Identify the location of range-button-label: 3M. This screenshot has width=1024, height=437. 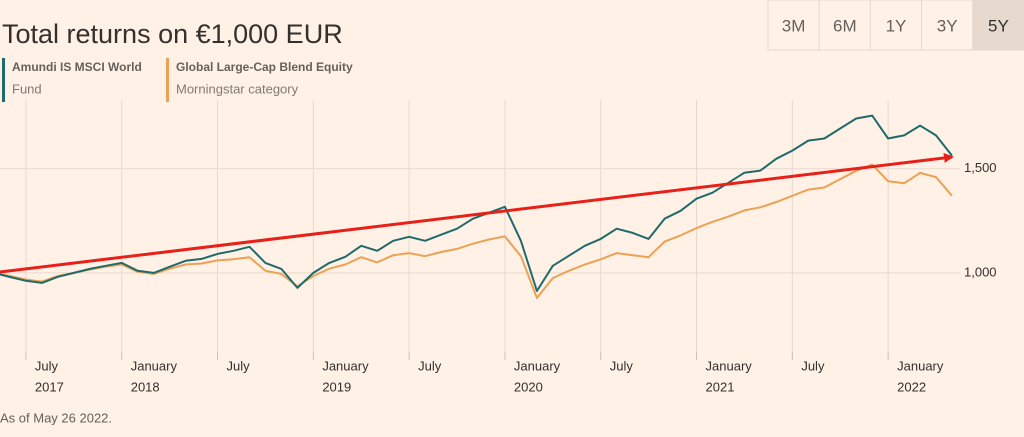
(794, 25).